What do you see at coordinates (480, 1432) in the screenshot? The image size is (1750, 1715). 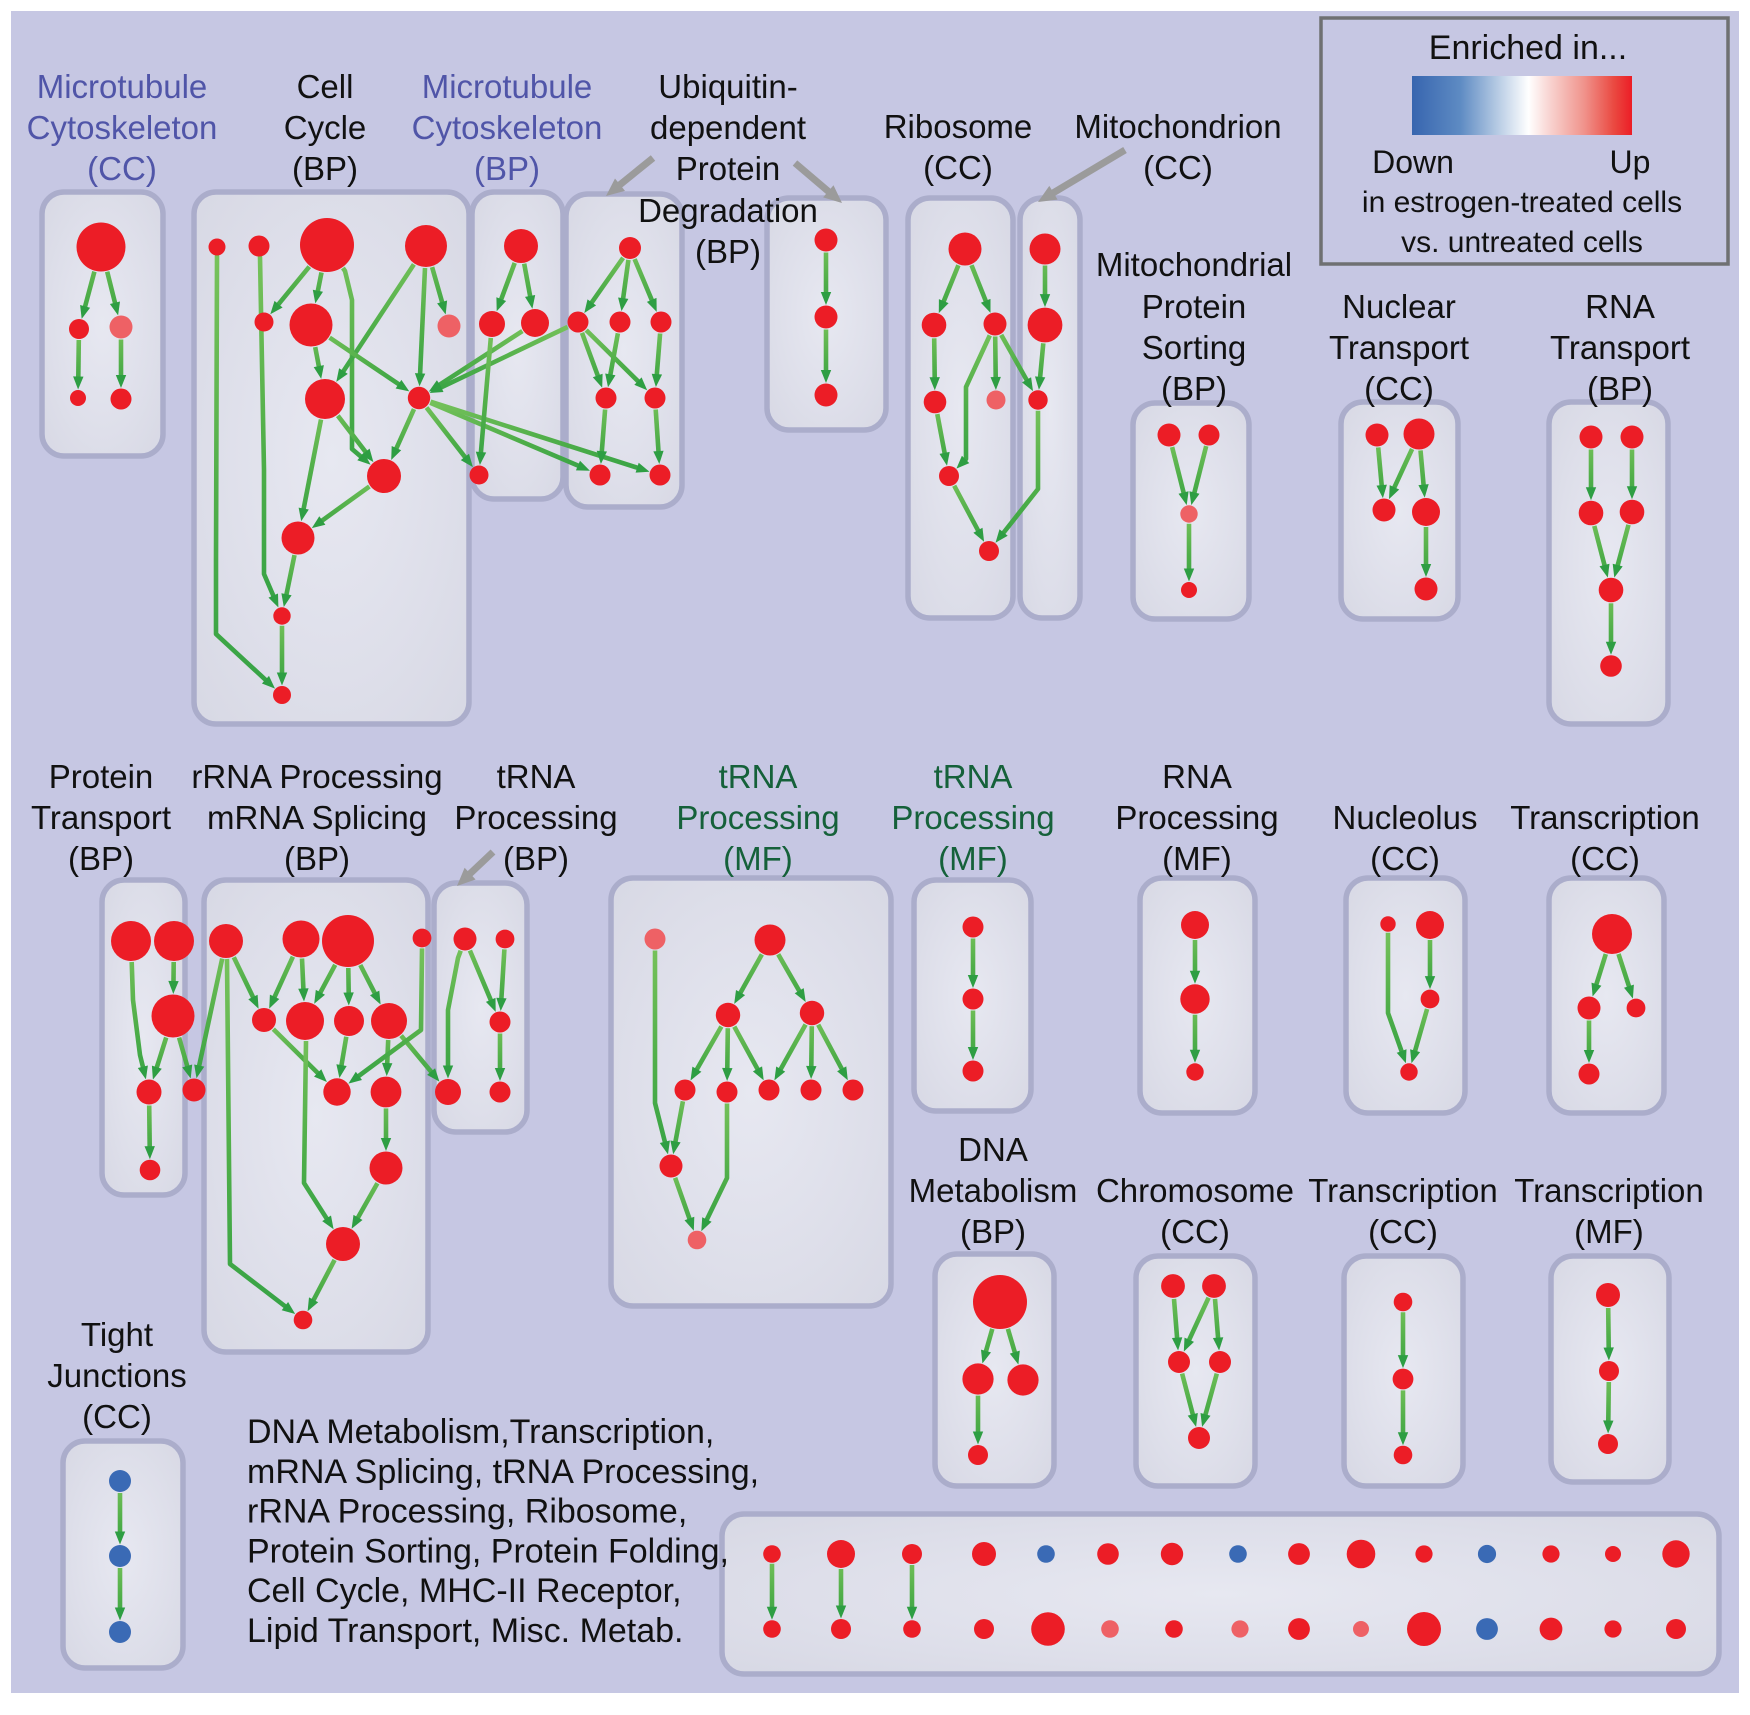 I see `svg-text: DNA Metabolism,Transcription,` at bounding box center [480, 1432].